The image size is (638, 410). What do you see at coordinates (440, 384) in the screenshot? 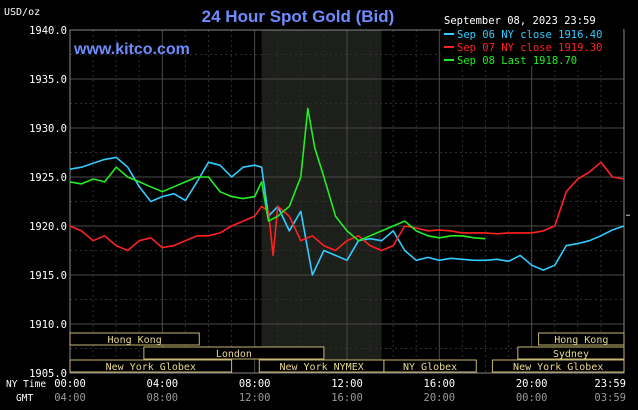
I see `x-tick-label-ny: 16:00` at bounding box center [440, 384].